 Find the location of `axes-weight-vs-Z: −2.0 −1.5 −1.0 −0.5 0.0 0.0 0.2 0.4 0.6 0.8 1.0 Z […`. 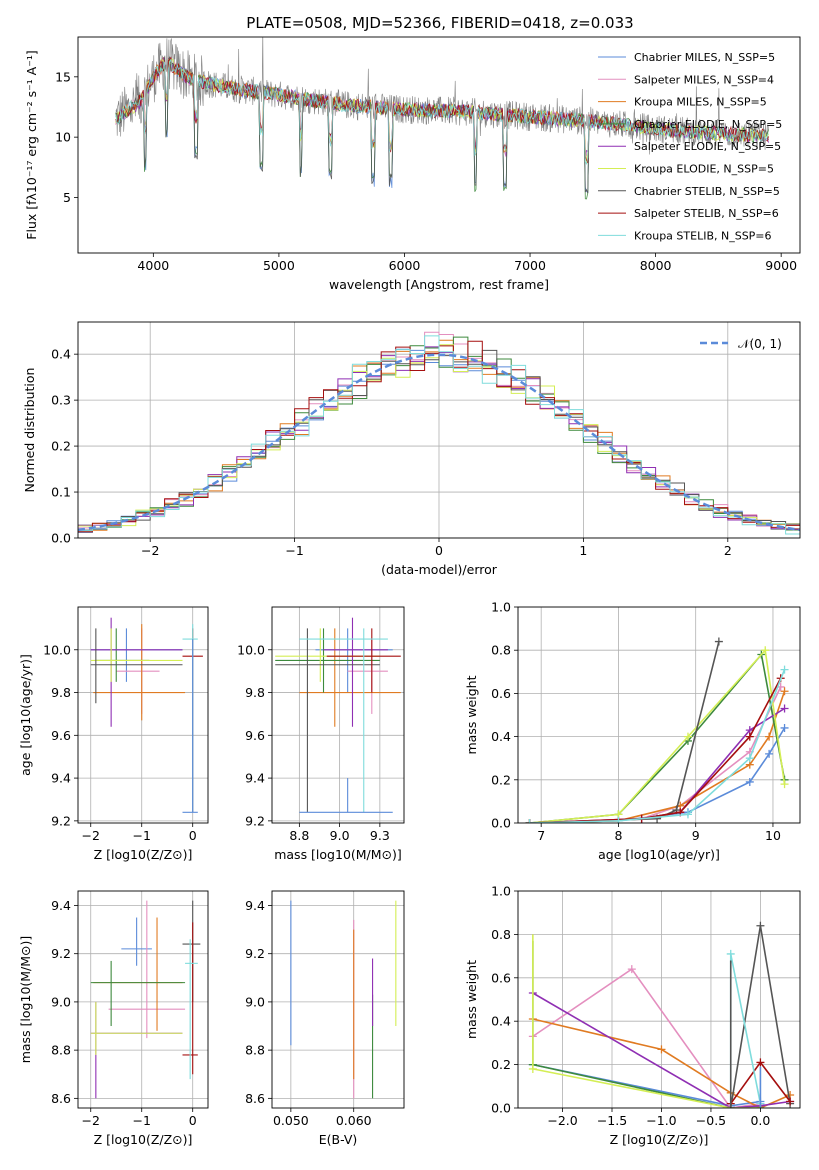

axes-weight-vs-Z: −2.0 −1.5 −1.0 −0.5 0.0 0.0 0.2 0.4 0.6 0.8 1.0 Z [… is located at coordinates (632, 1015).